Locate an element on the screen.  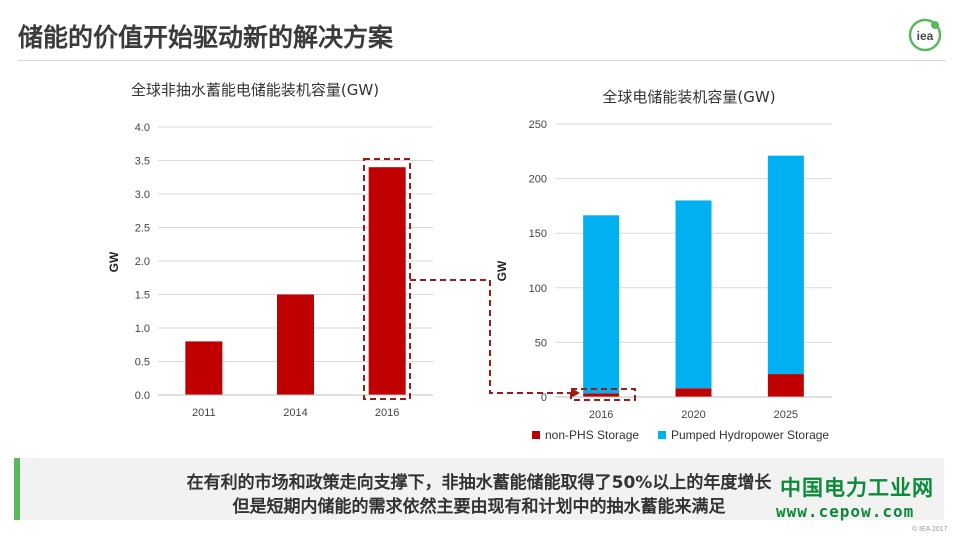
page-title: 储能的价值开始驱动新的解决方案 is located at coordinates (206, 37).